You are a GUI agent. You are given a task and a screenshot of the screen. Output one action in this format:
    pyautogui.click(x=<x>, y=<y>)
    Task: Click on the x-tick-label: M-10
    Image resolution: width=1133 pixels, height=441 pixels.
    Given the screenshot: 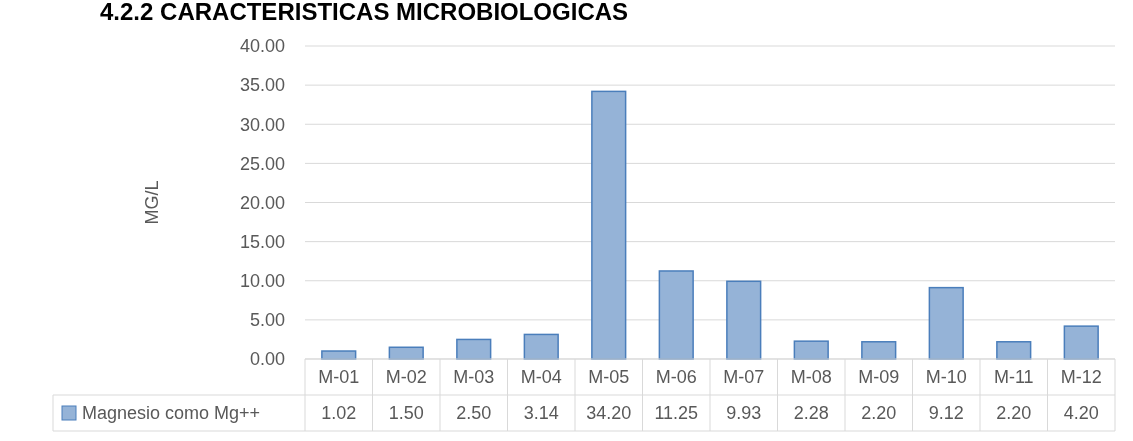 What is the action you would take?
    pyautogui.click(x=946, y=377)
    